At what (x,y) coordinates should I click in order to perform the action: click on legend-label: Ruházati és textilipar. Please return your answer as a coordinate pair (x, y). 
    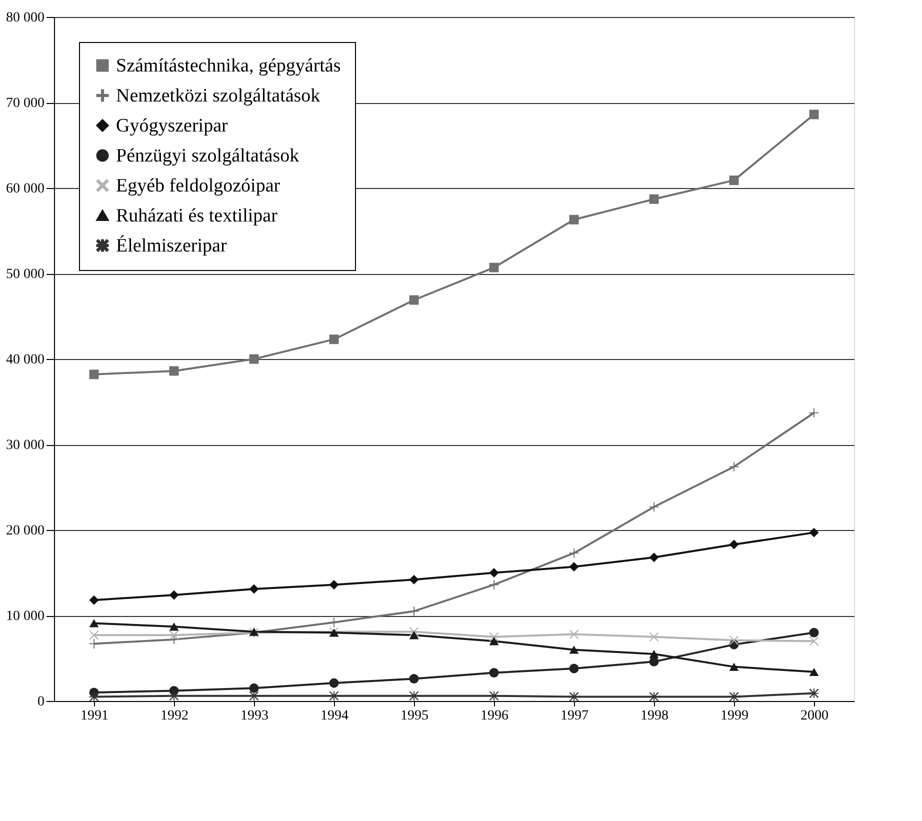
    Looking at the image, I should click on (197, 216).